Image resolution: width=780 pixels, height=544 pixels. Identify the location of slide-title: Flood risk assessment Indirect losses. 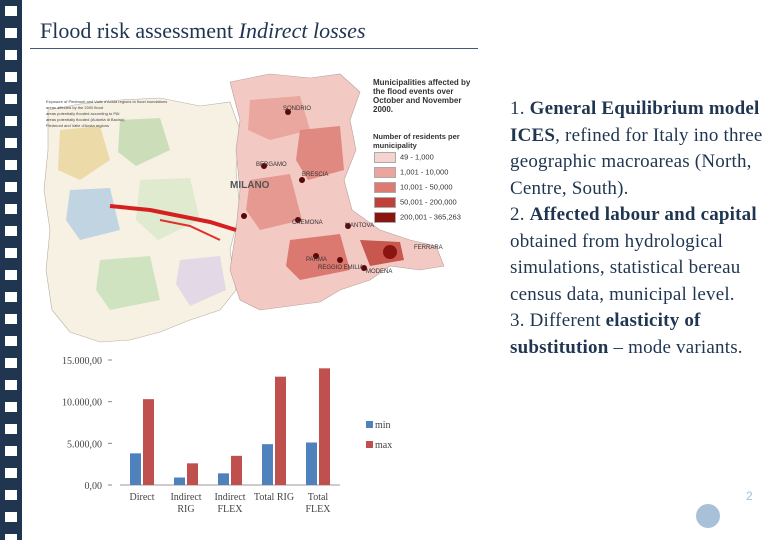
(203, 31).